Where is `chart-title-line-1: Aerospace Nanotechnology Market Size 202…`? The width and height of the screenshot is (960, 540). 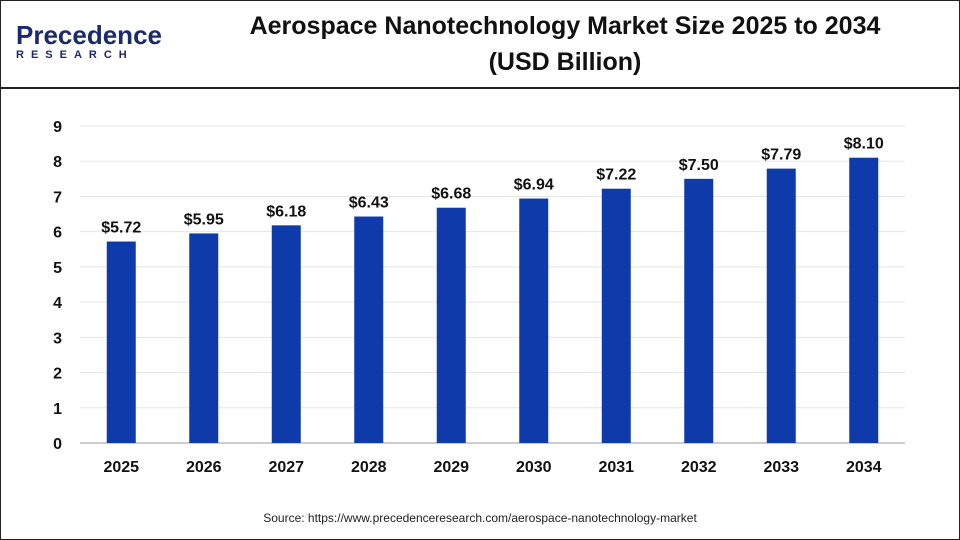 chart-title-line-1: Aerospace Nanotechnology Market Size 202… is located at coordinates (565, 26).